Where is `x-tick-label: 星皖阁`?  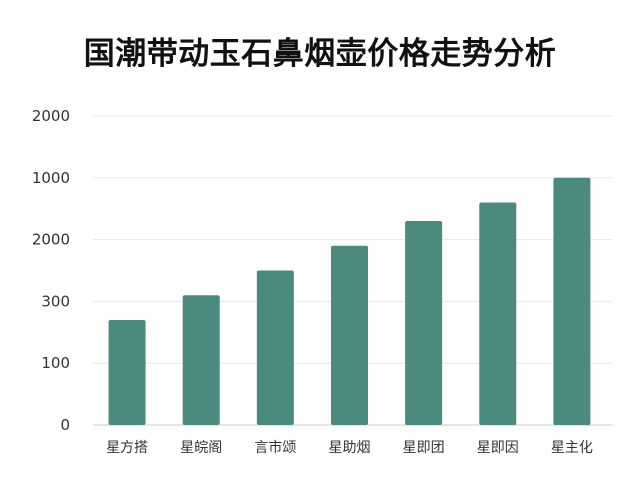 x-tick-label: 星皖阁 is located at coordinates (201, 448).